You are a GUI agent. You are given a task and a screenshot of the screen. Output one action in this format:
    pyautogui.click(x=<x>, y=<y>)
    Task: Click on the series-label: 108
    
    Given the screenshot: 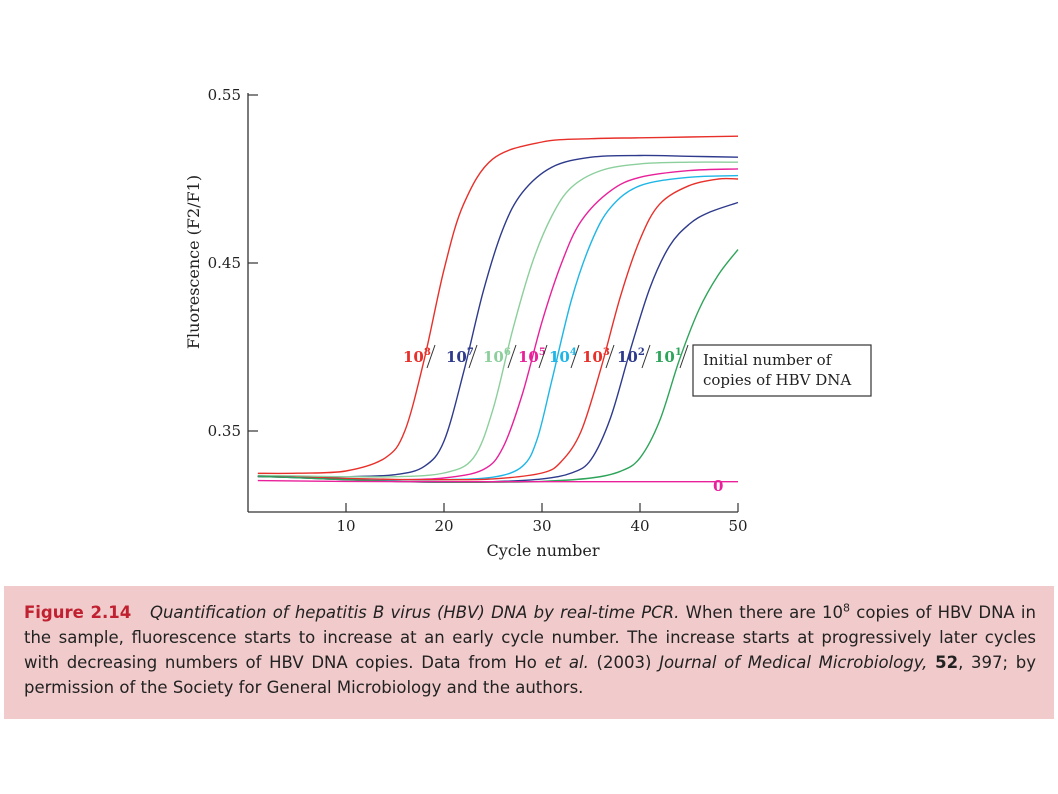 What is the action you would take?
    pyautogui.click(x=417, y=356)
    